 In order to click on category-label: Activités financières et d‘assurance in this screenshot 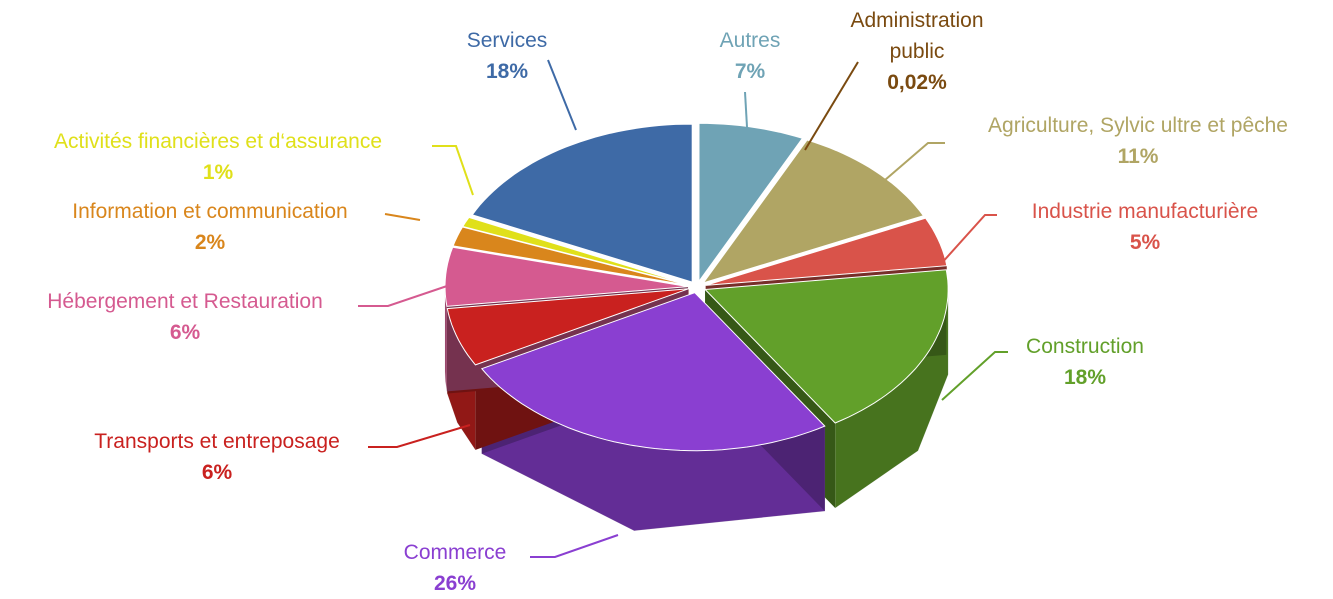, I will do `click(218, 141)`.